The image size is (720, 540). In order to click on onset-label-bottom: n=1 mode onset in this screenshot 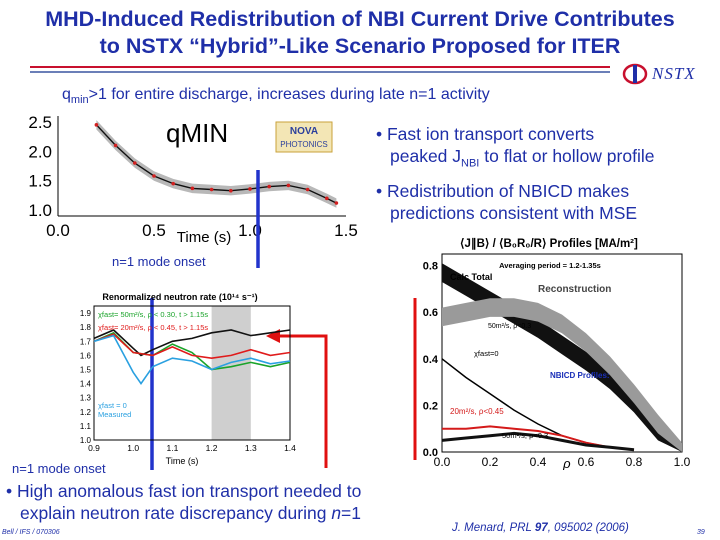, I will do `click(59, 468)`.